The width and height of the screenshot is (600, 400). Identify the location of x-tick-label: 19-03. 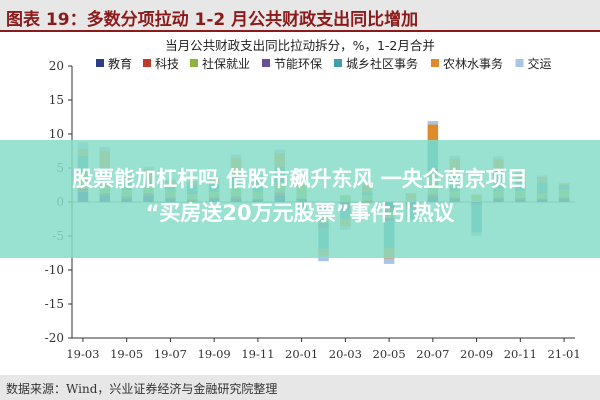
(82, 354).